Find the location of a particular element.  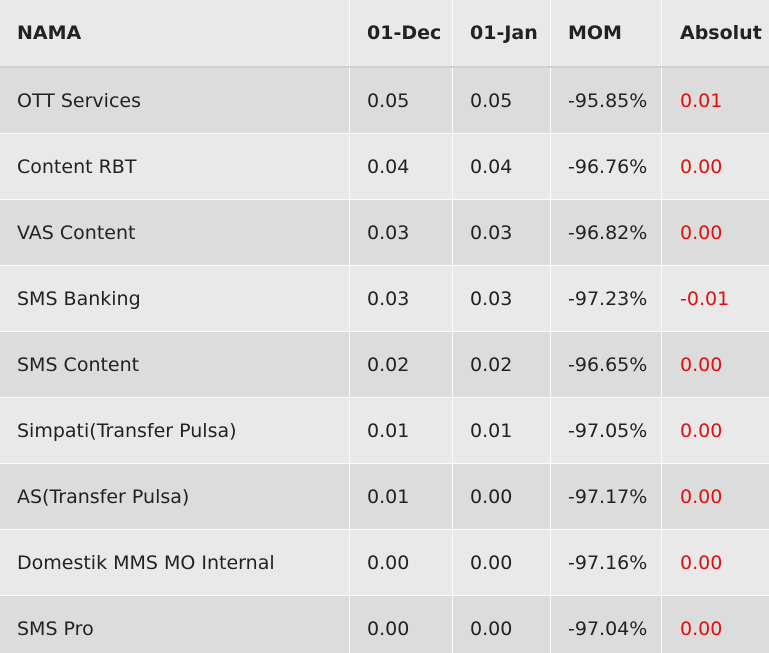

cell-nama: SMS Content is located at coordinates (175, 364).